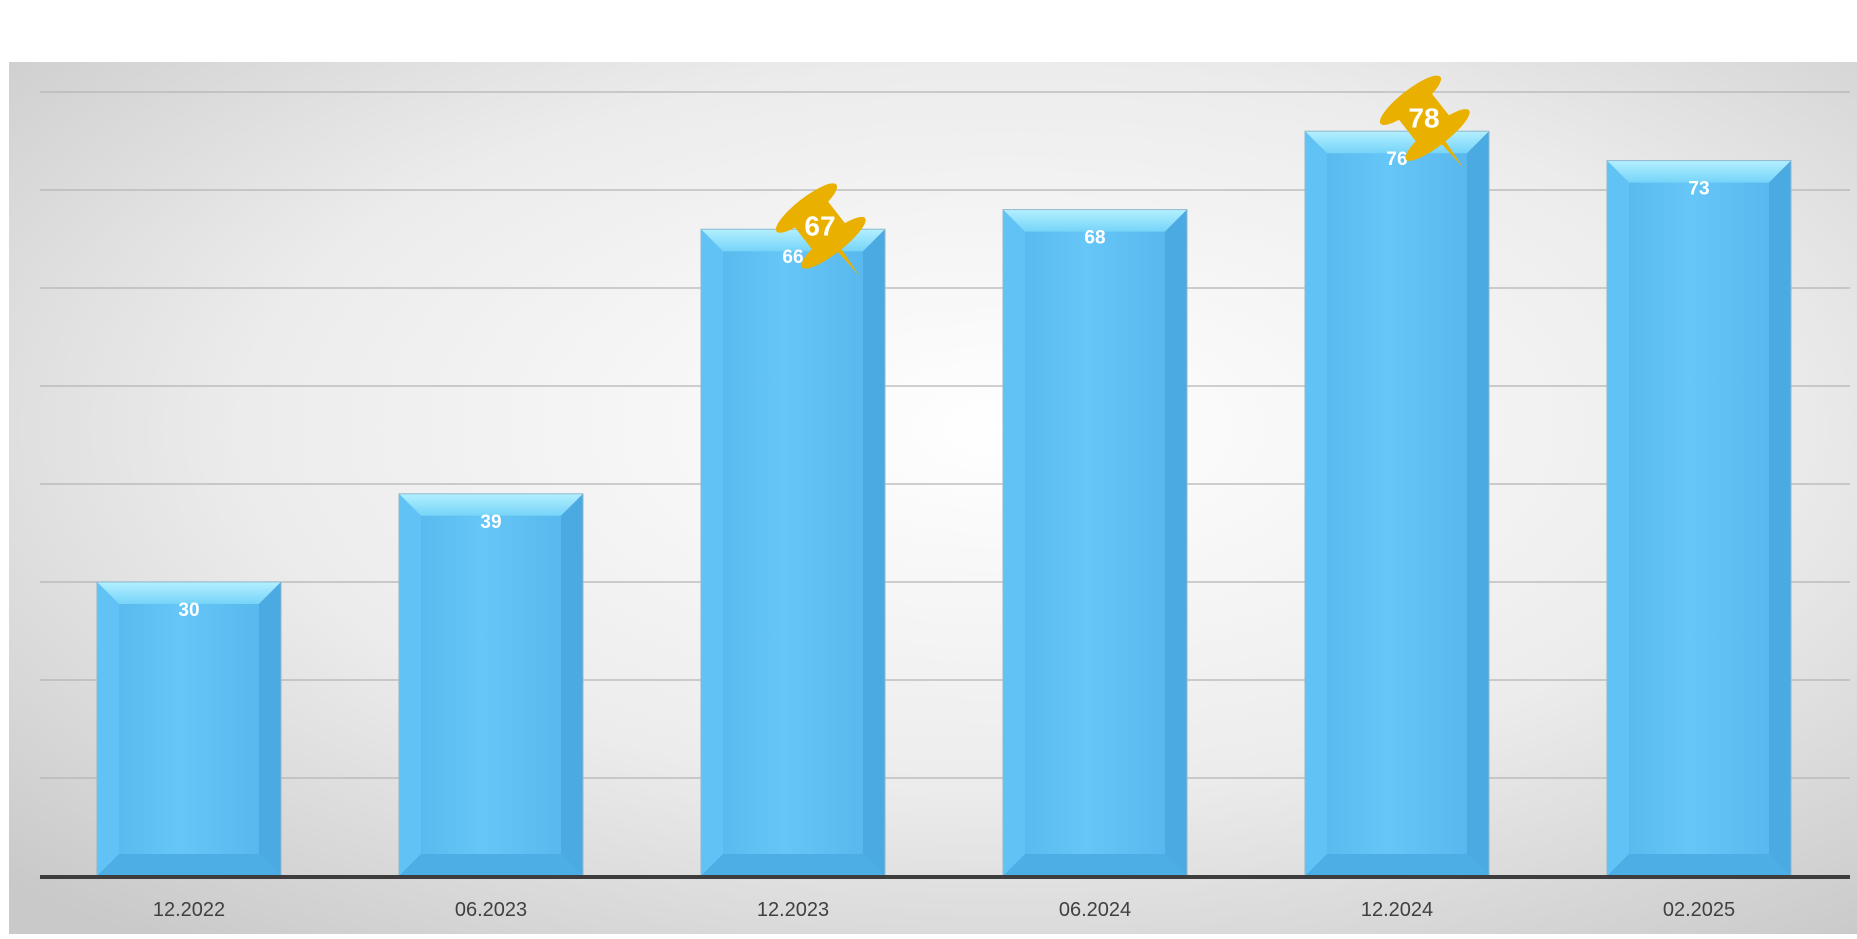 The width and height of the screenshot is (1857, 939). Describe the element at coordinates (189, 910) in the screenshot. I see `x-tick-label: 12.2022` at that location.